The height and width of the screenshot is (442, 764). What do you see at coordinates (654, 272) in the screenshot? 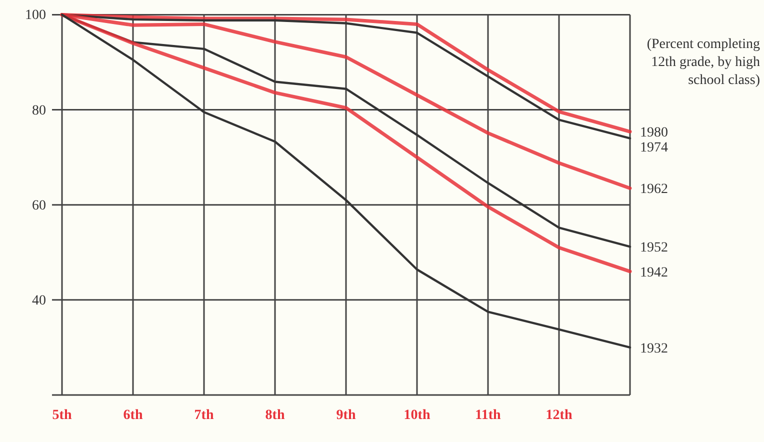
I see `series-label: 1942` at bounding box center [654, 272].